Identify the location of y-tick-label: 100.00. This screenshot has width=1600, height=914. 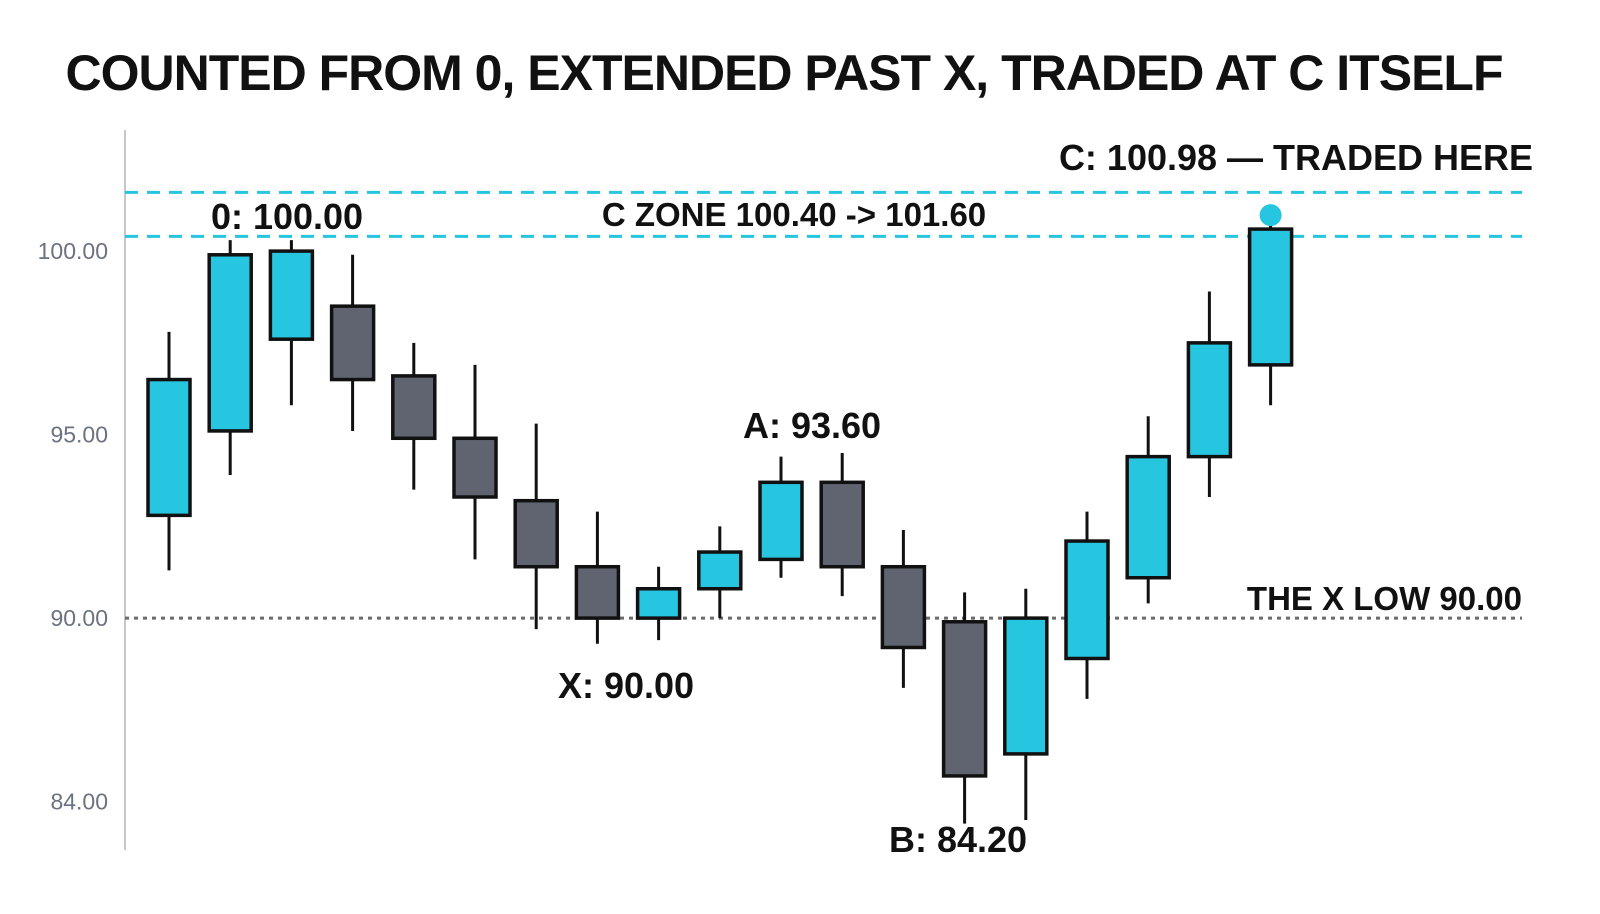
(73, 251).